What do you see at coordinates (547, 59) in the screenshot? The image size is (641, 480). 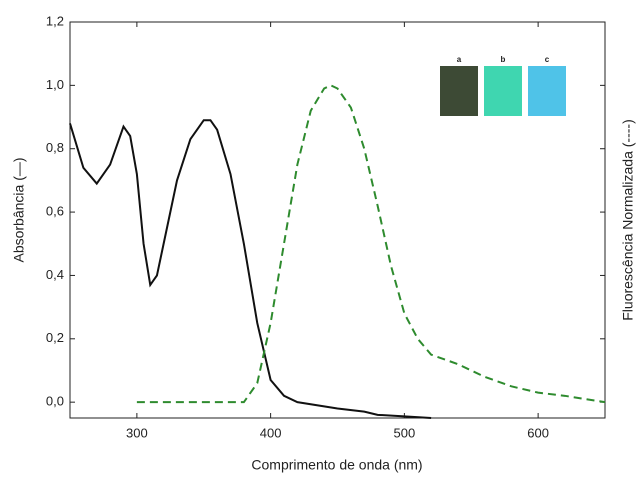 I see `inset-label: c` at bounding box center [547, 59].